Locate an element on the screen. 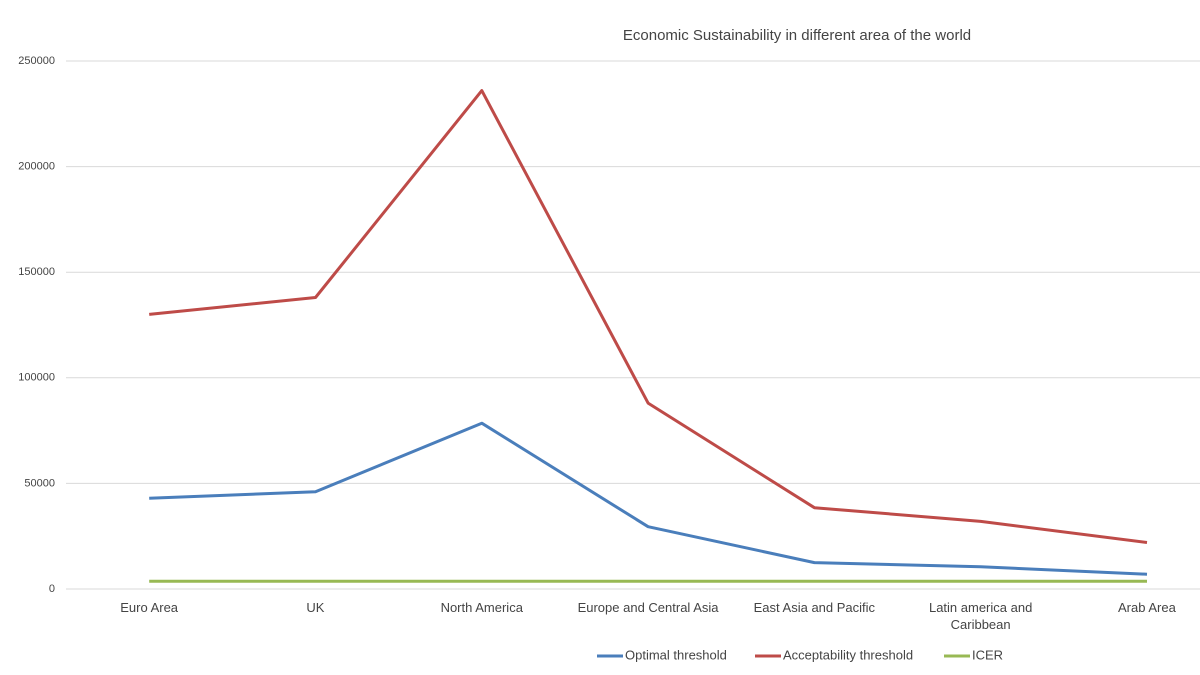 This screenshot has height=675, width=1200. x-tick-label: UK is located at coordinates (315, 607).